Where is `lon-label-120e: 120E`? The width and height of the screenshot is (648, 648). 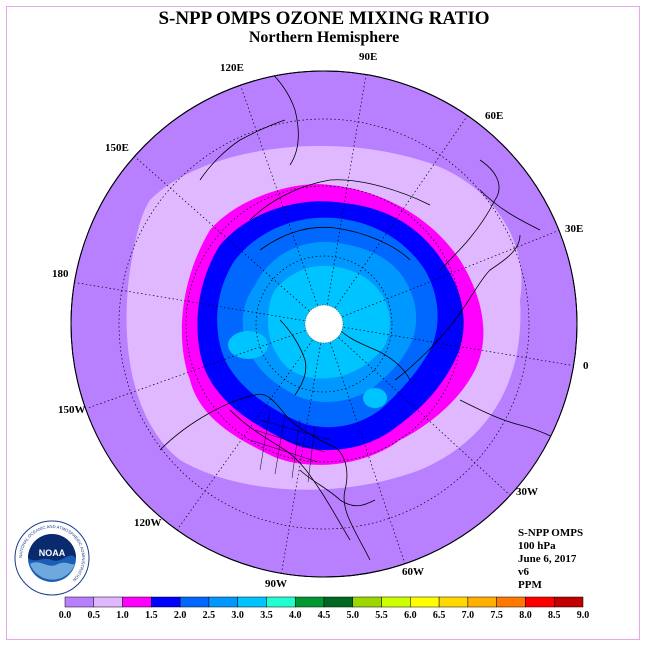 lon-label-120e: 120E is located at coordinates (232, 68).